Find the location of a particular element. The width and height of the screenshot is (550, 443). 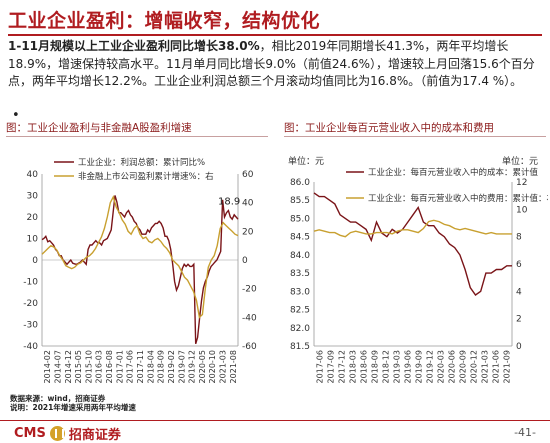

right-chart-ytick-left-4: 84.0 is located at coordinates (300, 256).